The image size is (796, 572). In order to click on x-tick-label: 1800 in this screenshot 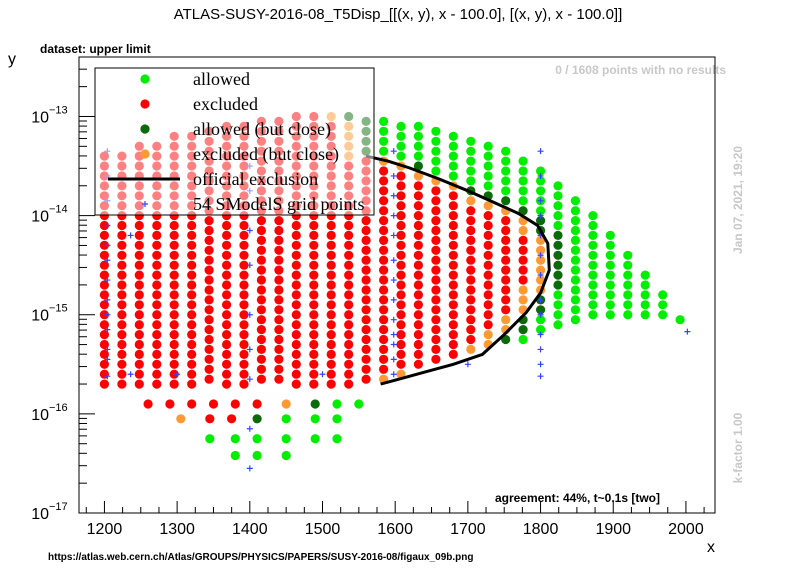, I will do `click(541, 529)`.